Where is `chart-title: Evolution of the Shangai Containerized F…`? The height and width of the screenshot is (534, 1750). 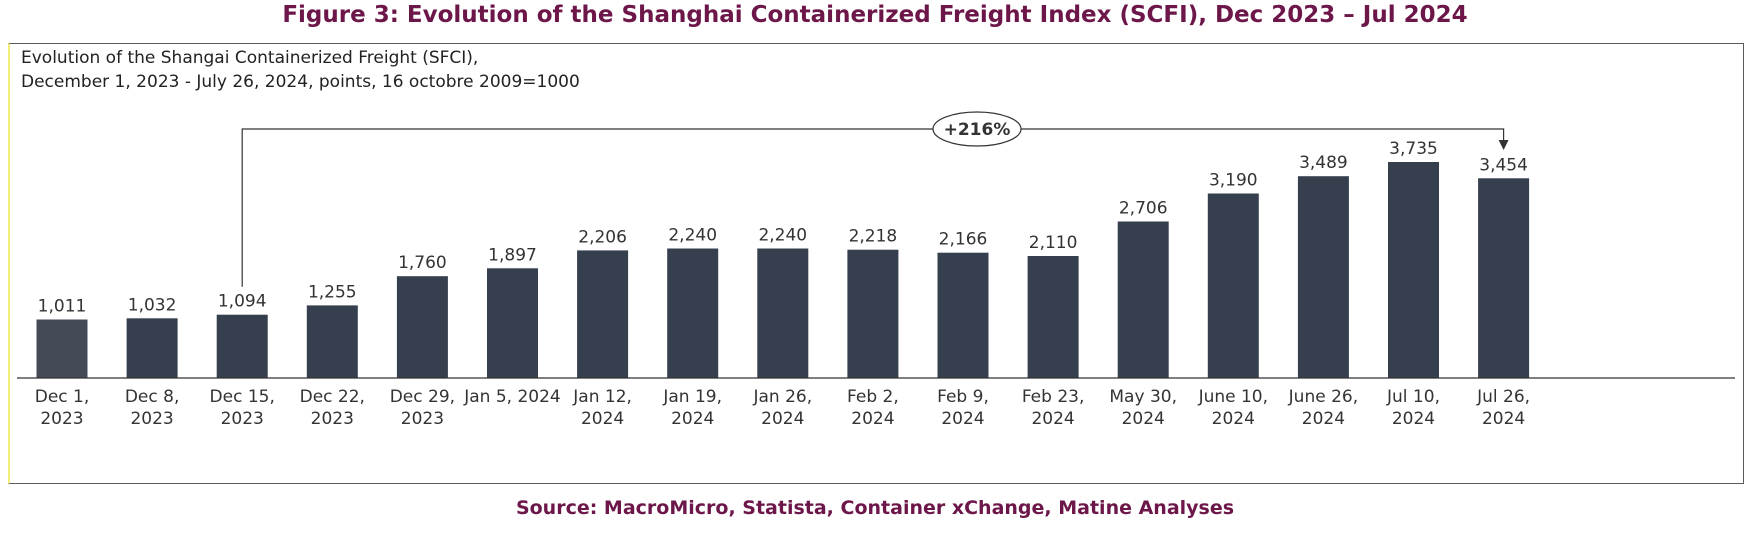 chart-title: Evolution of the Shangai Containerized F… is located at coordinates (249, 58).